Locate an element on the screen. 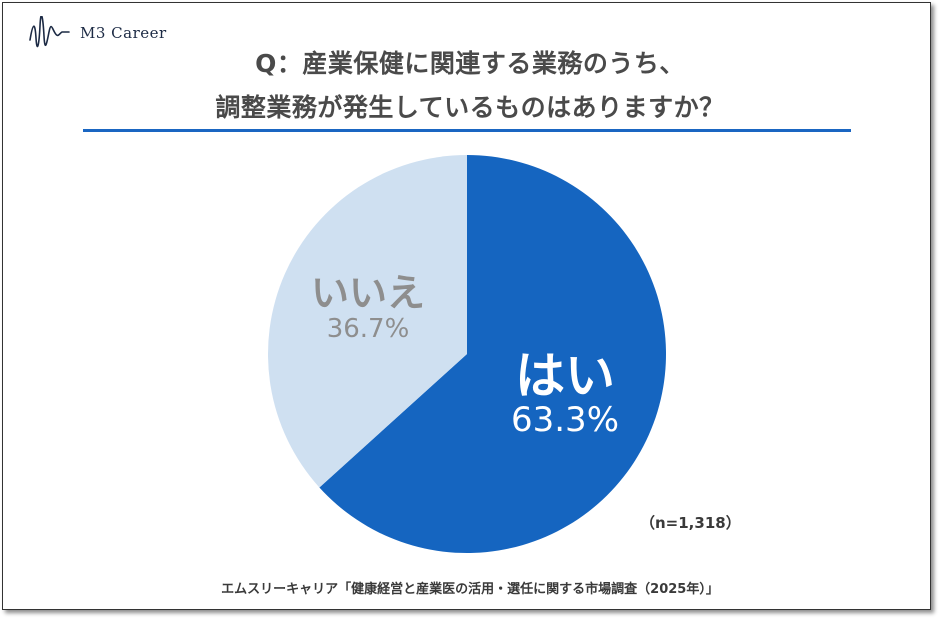 The image size is (940, 619). wave-signature-icon is located at coordinates (49, 33).